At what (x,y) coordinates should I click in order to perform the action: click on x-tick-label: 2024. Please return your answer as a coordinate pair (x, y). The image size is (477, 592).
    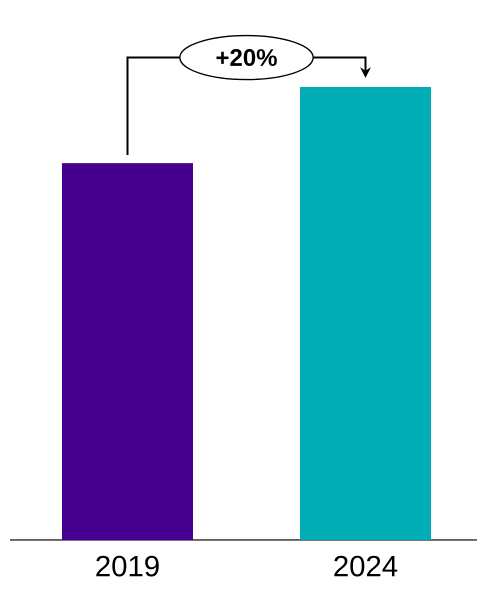
    Looking at the image, I should click on (366, 566).